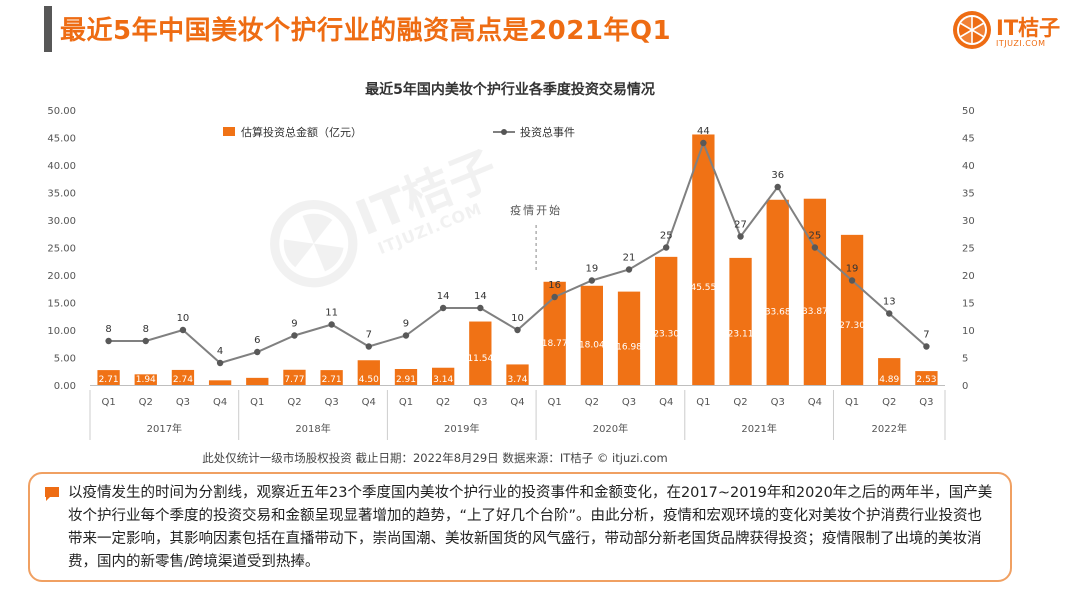  What do you see at coordinates (740, 225) in the screenshot?
I see `events-data-label: 27` at bounding box center [740, 225].